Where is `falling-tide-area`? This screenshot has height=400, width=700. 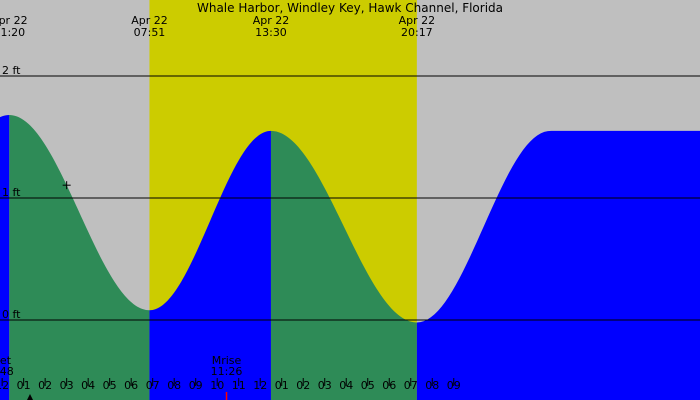 falling-tide-area is located at coordinates (79, 257).